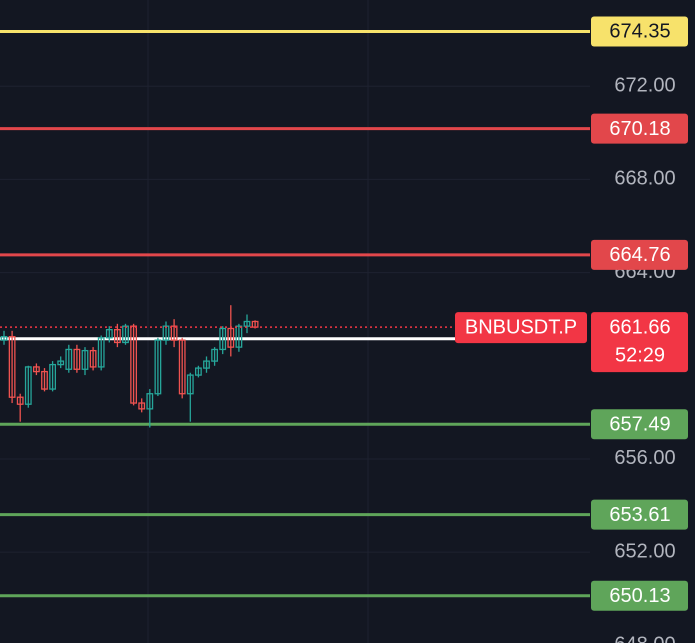  I want to click on y-tick-label: 676.00, so click(644, 1).